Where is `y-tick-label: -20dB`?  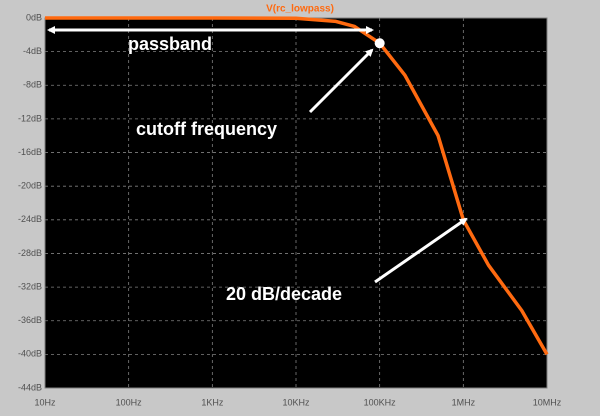 y-tick-label: -20dB is located at coordinates (30, 186).